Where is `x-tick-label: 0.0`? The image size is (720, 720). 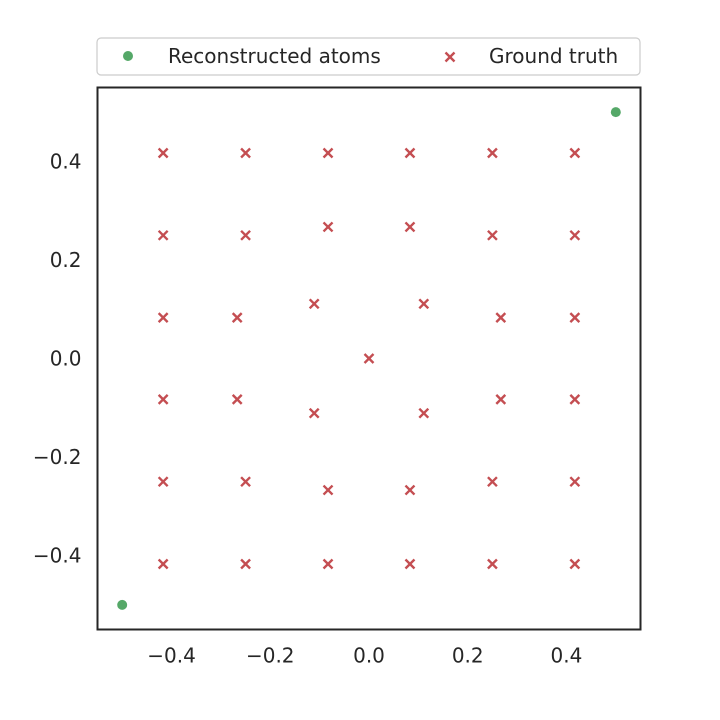
x-tick-label: 0.0 is located at coordinates (369, 656).